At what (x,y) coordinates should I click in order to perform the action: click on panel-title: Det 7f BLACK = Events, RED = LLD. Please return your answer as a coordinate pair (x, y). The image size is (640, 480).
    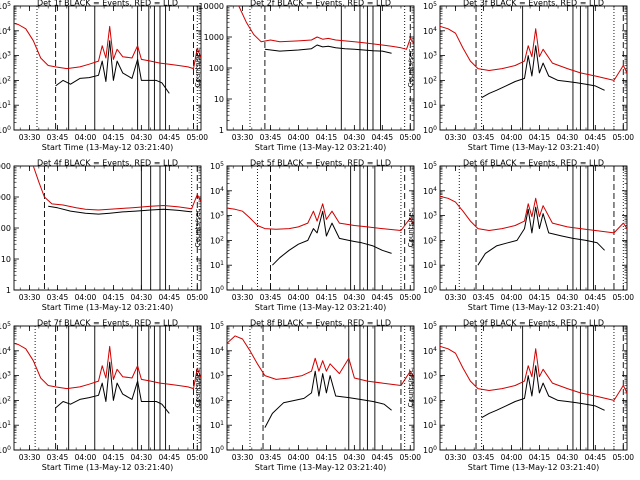
    Looking at the image, I should click on (107, 323).